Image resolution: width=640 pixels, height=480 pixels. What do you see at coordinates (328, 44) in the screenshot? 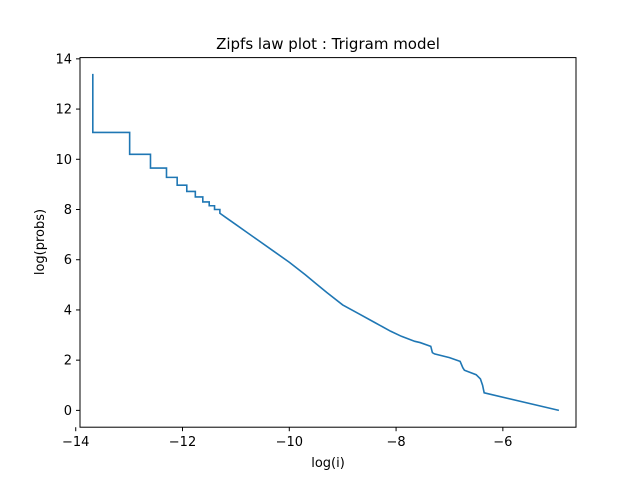
I see `chart-title: Zipfs law plot : Trigram model` at bounding box center [328, 44].